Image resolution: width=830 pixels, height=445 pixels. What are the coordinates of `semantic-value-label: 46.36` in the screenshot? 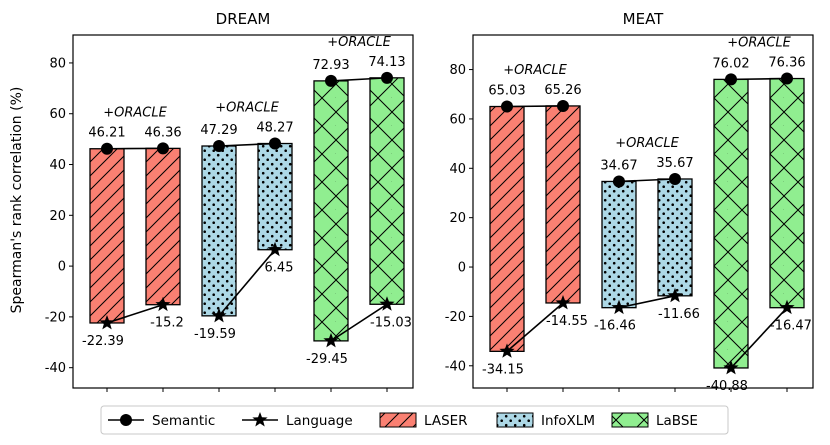 It's located at (162, 132).